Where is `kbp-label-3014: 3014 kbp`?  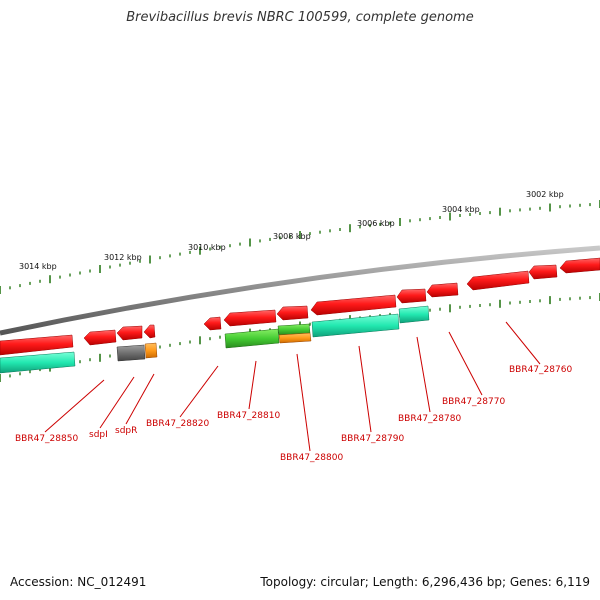 kbp-label-3014: 3014 kbp is located at coordinates (38, 266).